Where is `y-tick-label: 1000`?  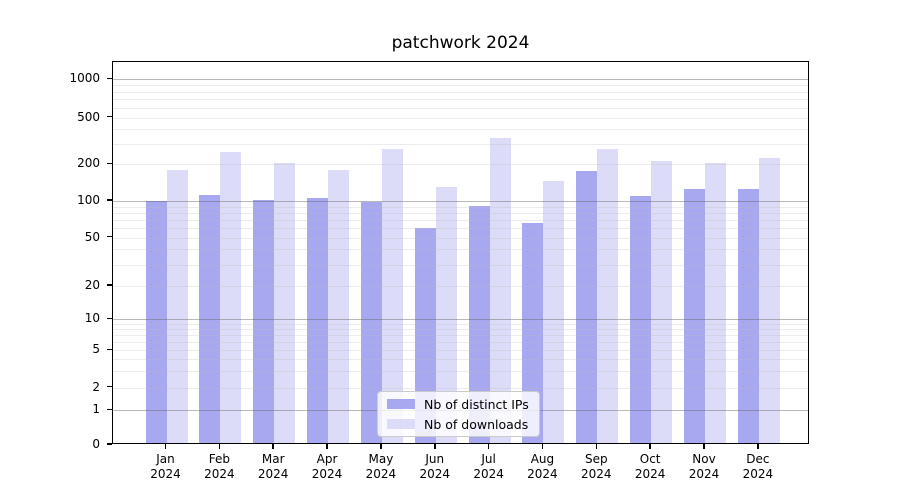 y-tick-label: 1000 is located at coordinates (84, 78).